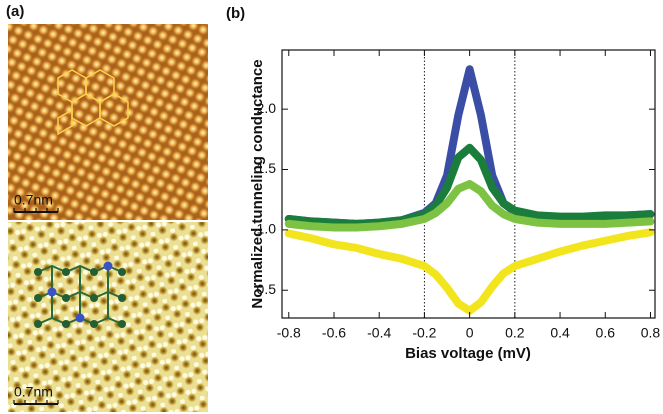 This screenshot has height=414, width=663. What do you see at coordinates (235, 13) in the screenshot?
I see `panel-label: (b)` at bounding box center [235, 13].